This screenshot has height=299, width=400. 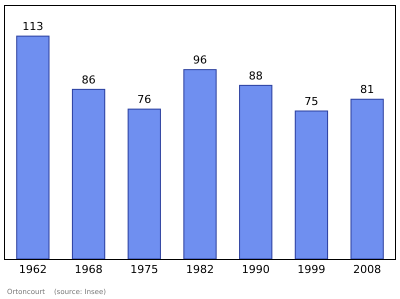 What do you see at coordinates (88, 269) in the screenshot?
I see `x-tick-label: 1968` at bounding box center [88, 269].